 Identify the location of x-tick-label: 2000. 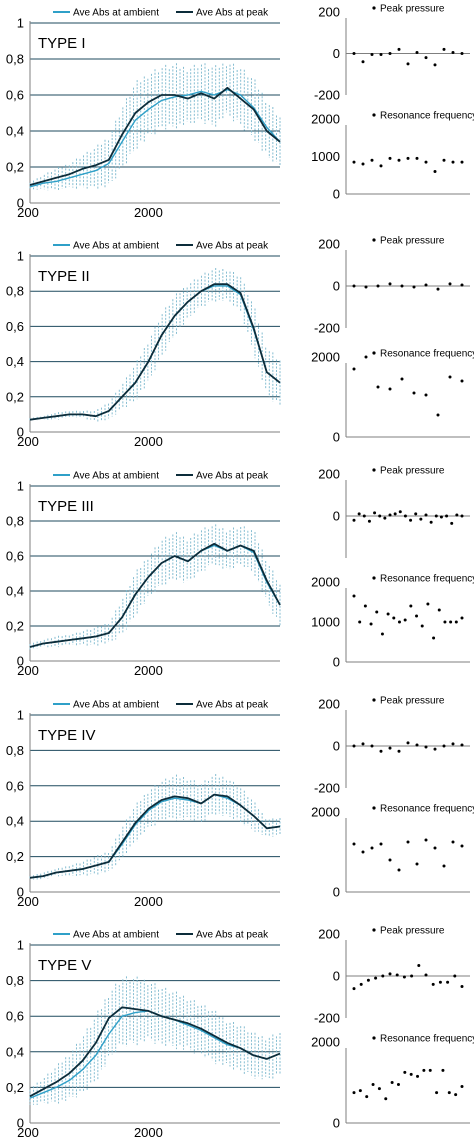
(148, 1131).